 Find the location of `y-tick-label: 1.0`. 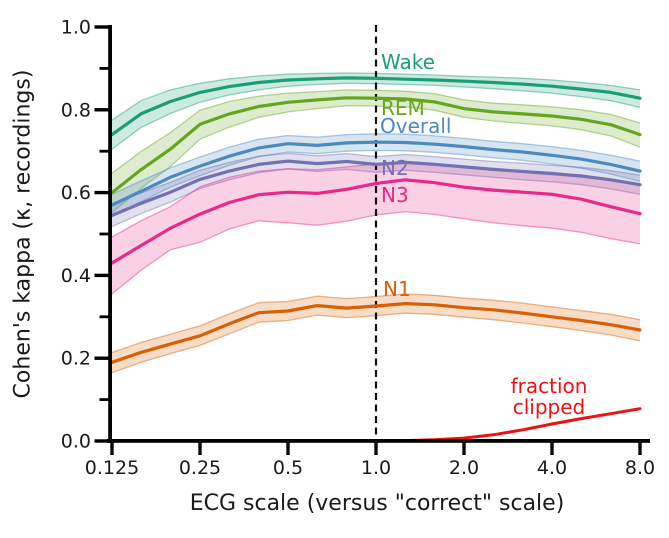

y-tick-label: 1.0 is located at coordinates (76, 28).